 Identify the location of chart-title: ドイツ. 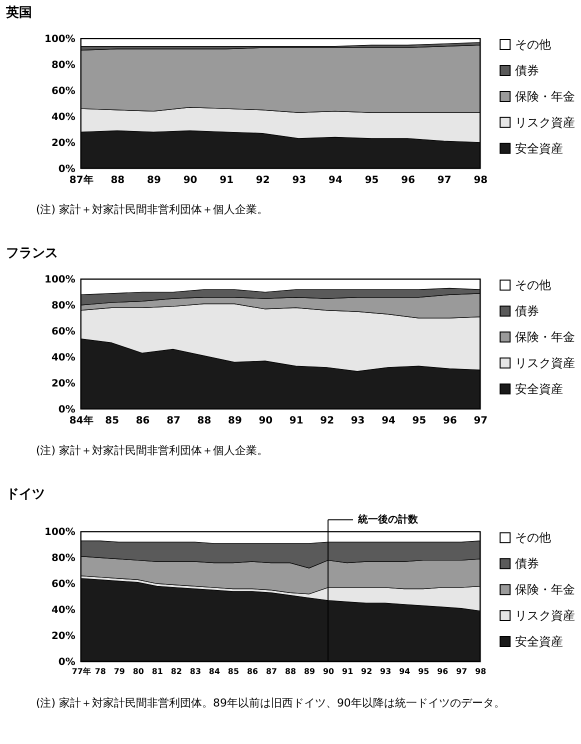
(25, 494).